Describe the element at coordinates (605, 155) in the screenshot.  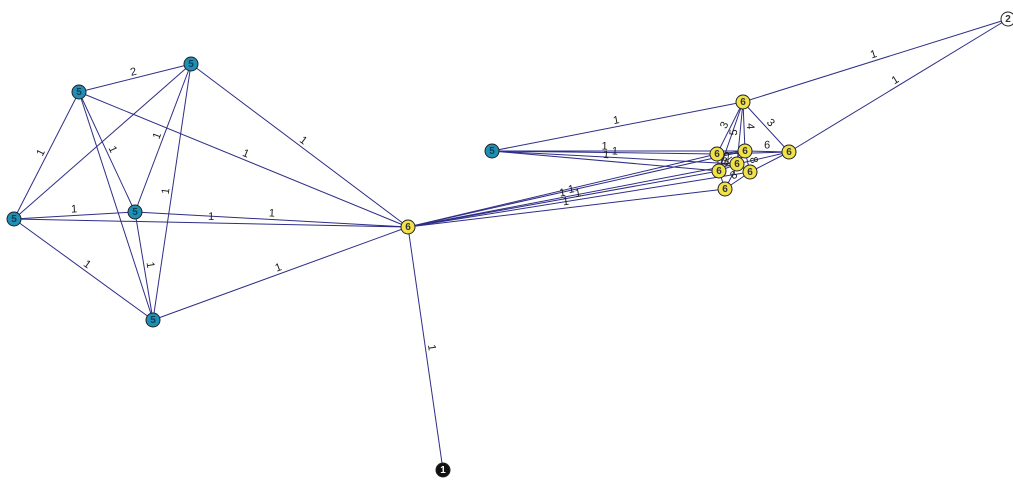
I see `edge-label-b1-c5: 1` at that location.